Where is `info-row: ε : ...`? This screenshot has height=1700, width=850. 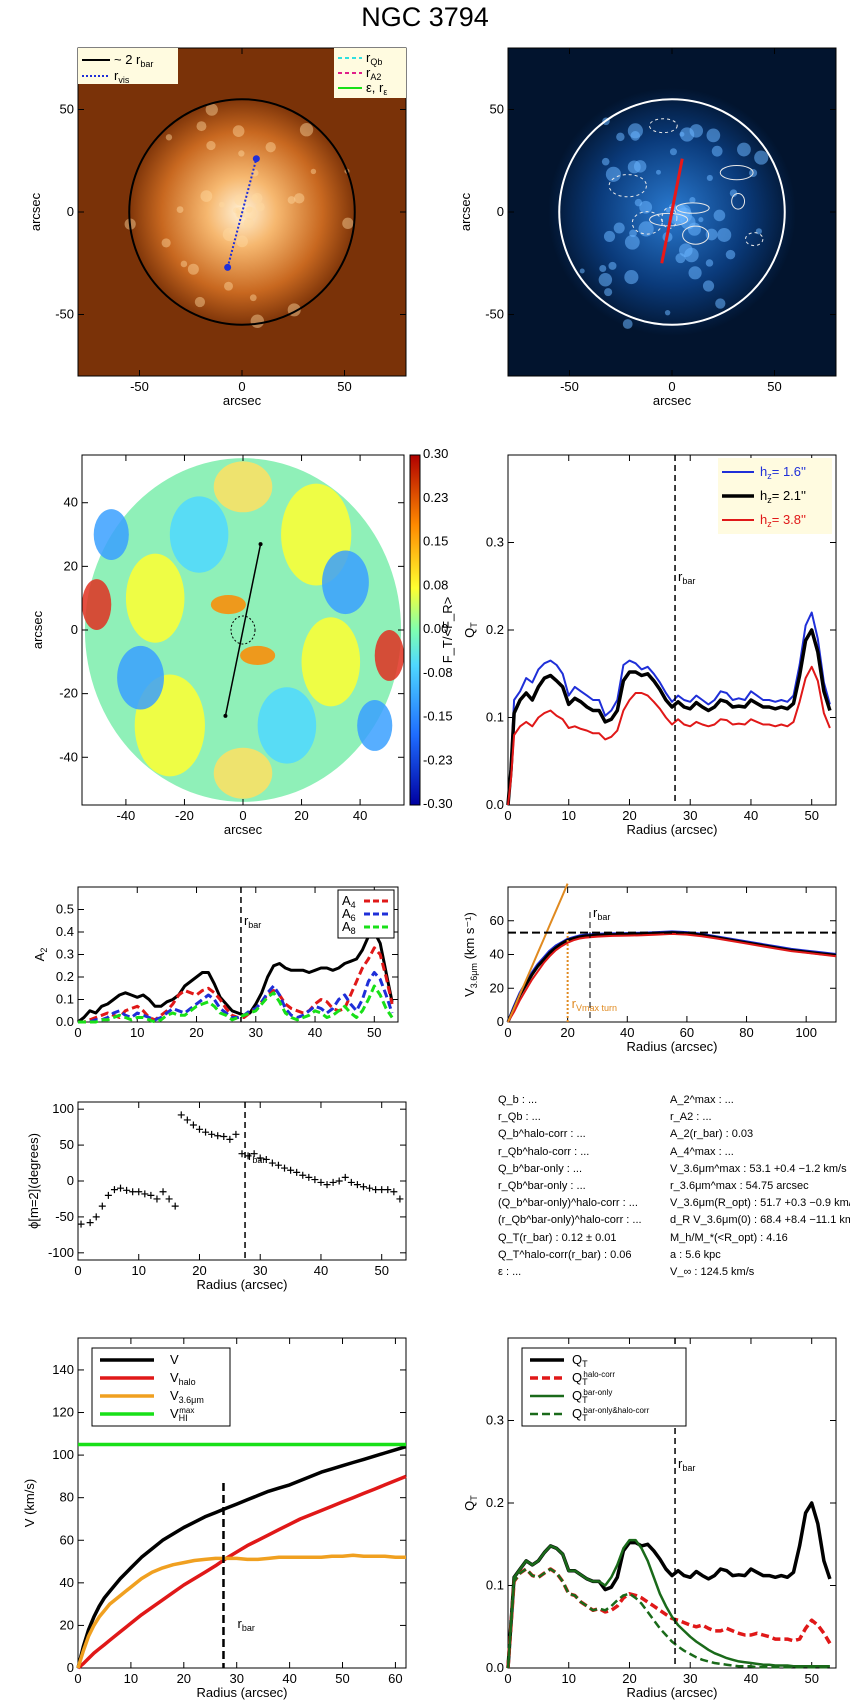
info-row: ε : ... is located at coordinates (510, 1271).